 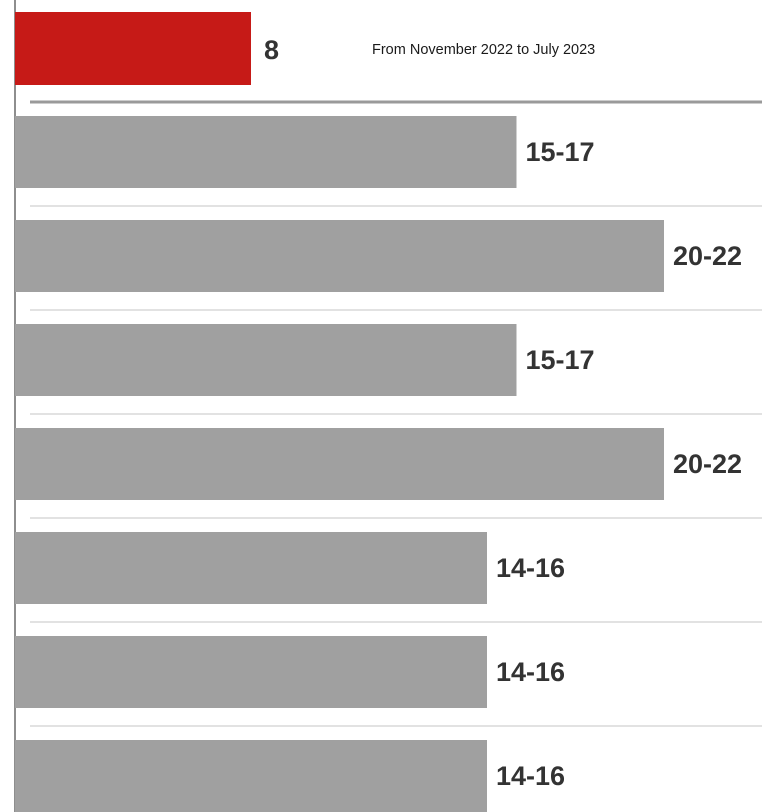 What do you see at coordinates (483, 50) in the screenshot?
I see `date-range-note: From November 2022 to July 2023` at bounding box center [483, 50].